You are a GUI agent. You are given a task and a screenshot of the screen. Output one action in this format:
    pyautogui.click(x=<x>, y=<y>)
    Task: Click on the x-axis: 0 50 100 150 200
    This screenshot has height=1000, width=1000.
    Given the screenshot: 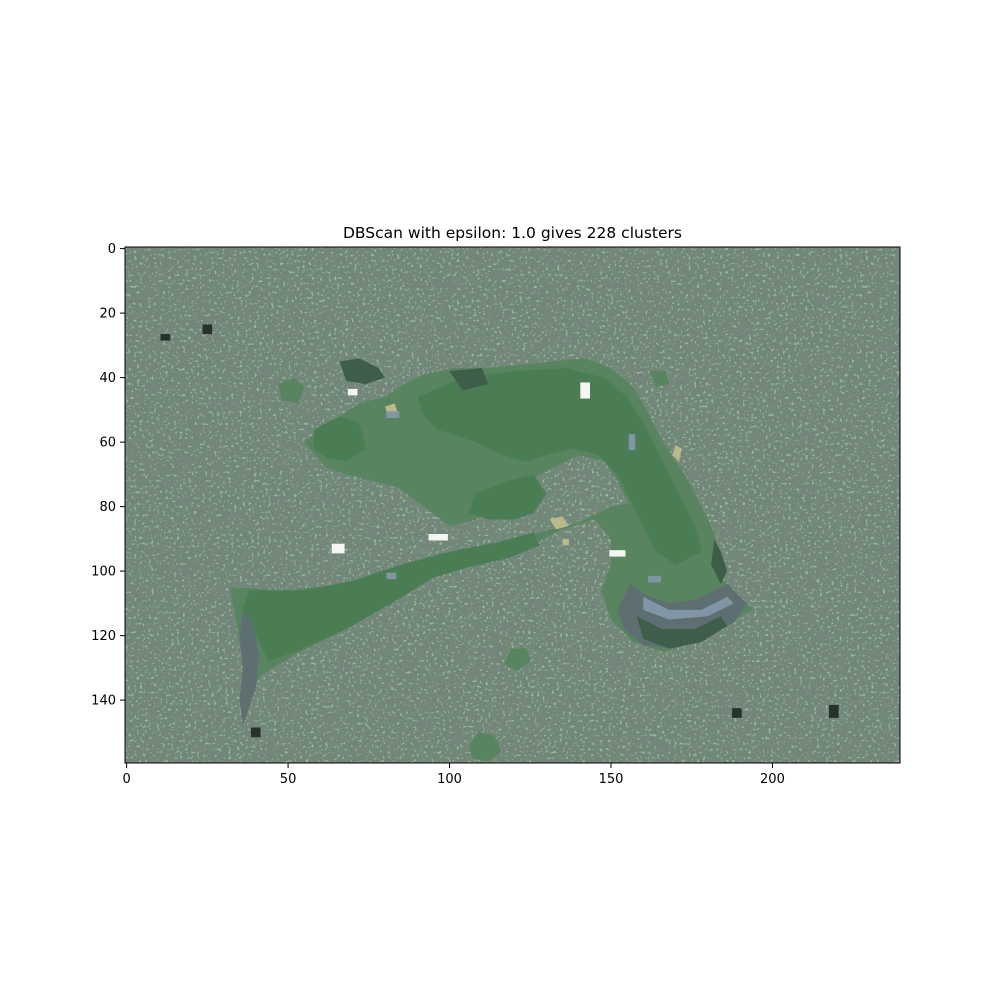 What is the action you would take?
    pyautogui.click(x=453, y=775)
    